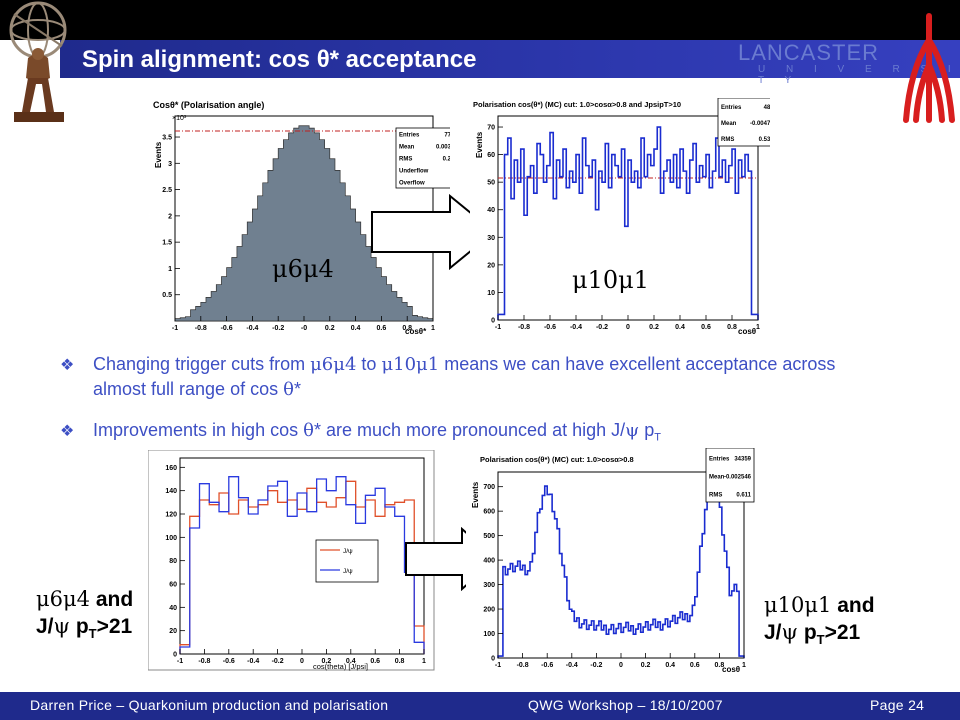 This screenshot has width=960, height=720. What do you see at coordinates (173, 561) in the screenshot?
I see `plot3-ytick: 80` at bounding box center [173, 561].